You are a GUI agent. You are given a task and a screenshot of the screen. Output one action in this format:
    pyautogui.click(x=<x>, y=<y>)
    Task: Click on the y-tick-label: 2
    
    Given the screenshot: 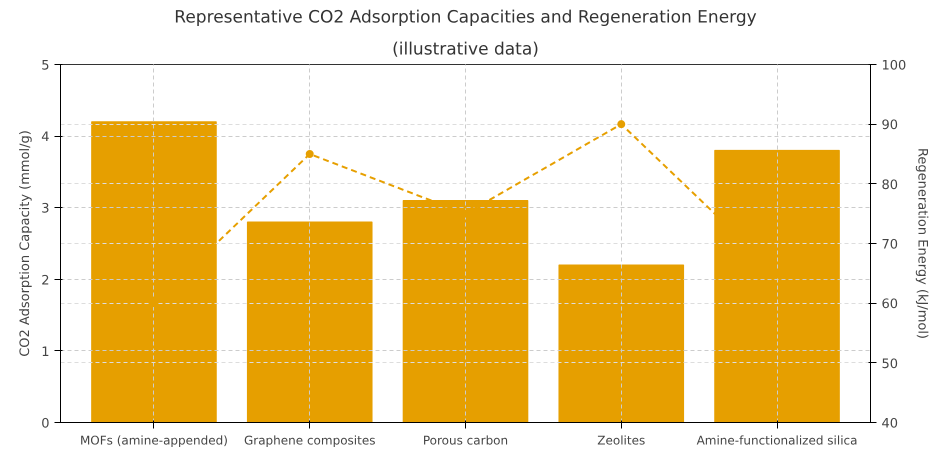 What is the action you would take?
    pyautogui.click(x=45, y=280)
    